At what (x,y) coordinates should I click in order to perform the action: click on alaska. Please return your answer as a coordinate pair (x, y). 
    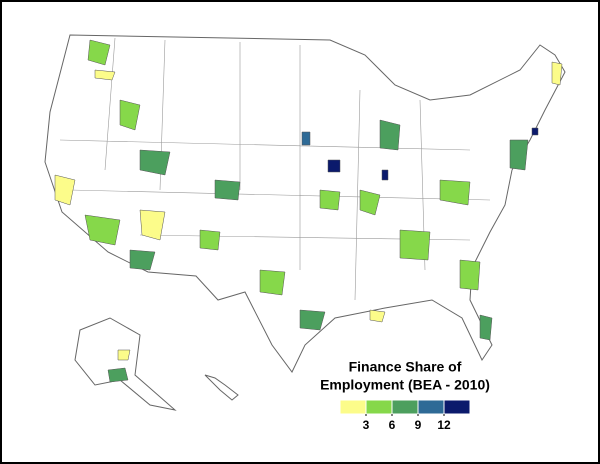
    Looking at the image, I should click on (125, 364).